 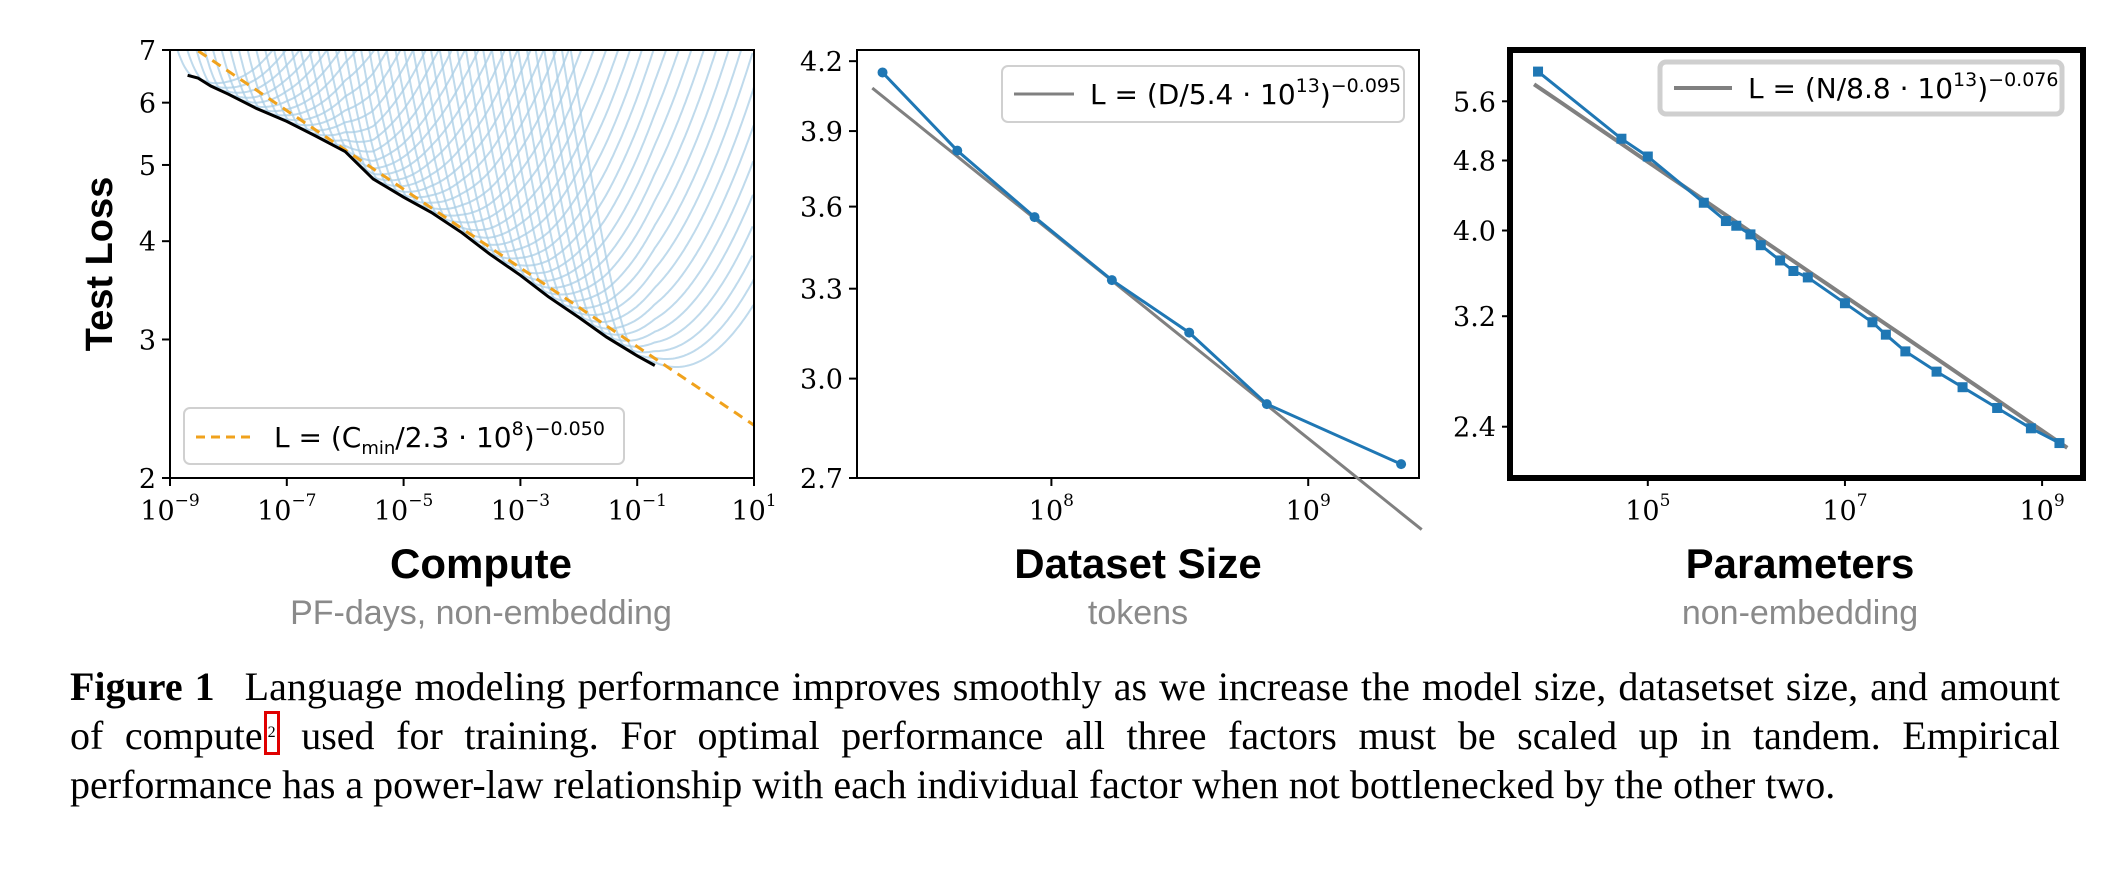 What do you see at coordinates (828, 271) in the screenshot?
I see `dataset-y-ticks: 2.7 3.0 3.3 3.6 3.9 4.2` at bounding box center [828, 271].